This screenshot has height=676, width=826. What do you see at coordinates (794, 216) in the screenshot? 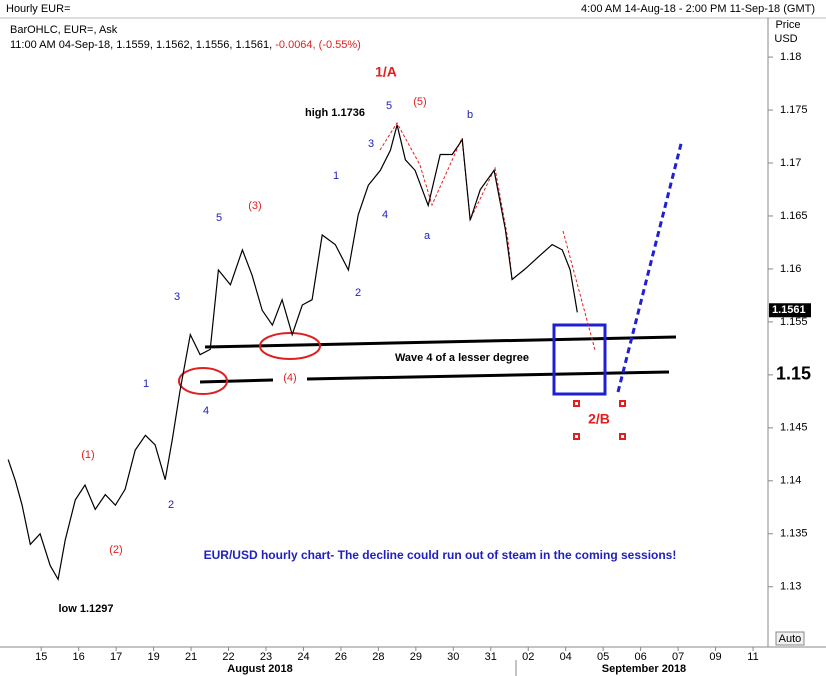
I see `y-tick-label: 1.165` at bounding box center [794, 216].